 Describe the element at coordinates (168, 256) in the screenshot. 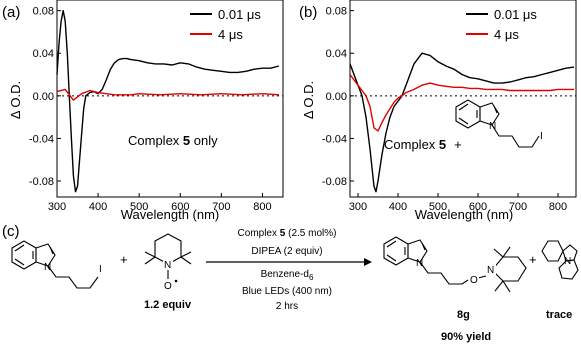

I see `tempo-structure` at that location.